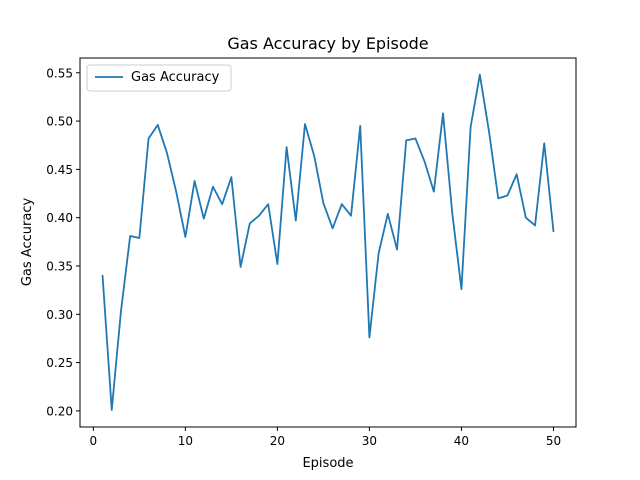 This screenshot has width=640, height=480. I want to click on x-tick-label: 50, so click(553, 441).